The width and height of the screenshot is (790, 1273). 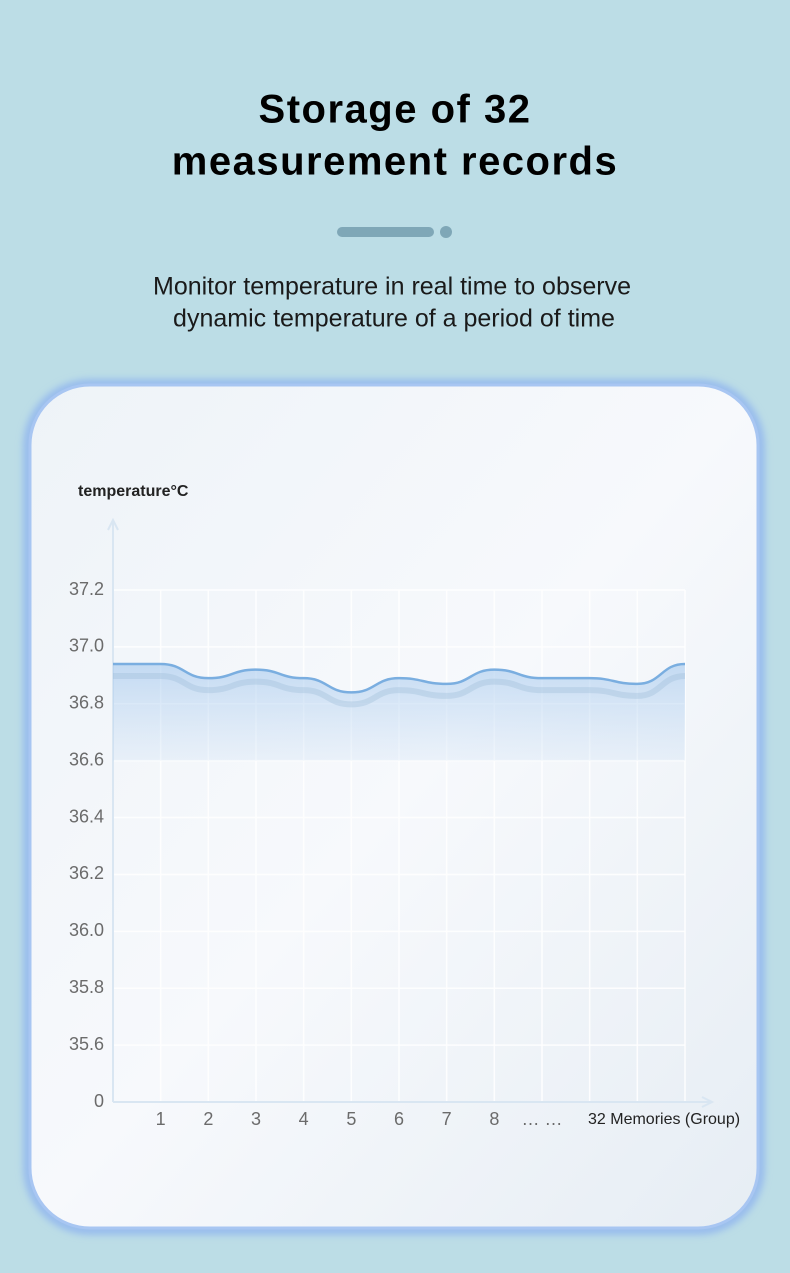 What do you see at coordinates (86, 873) in the screenshot?
I see `y-tick-label: 36.2` at bounding box center [86, 873].